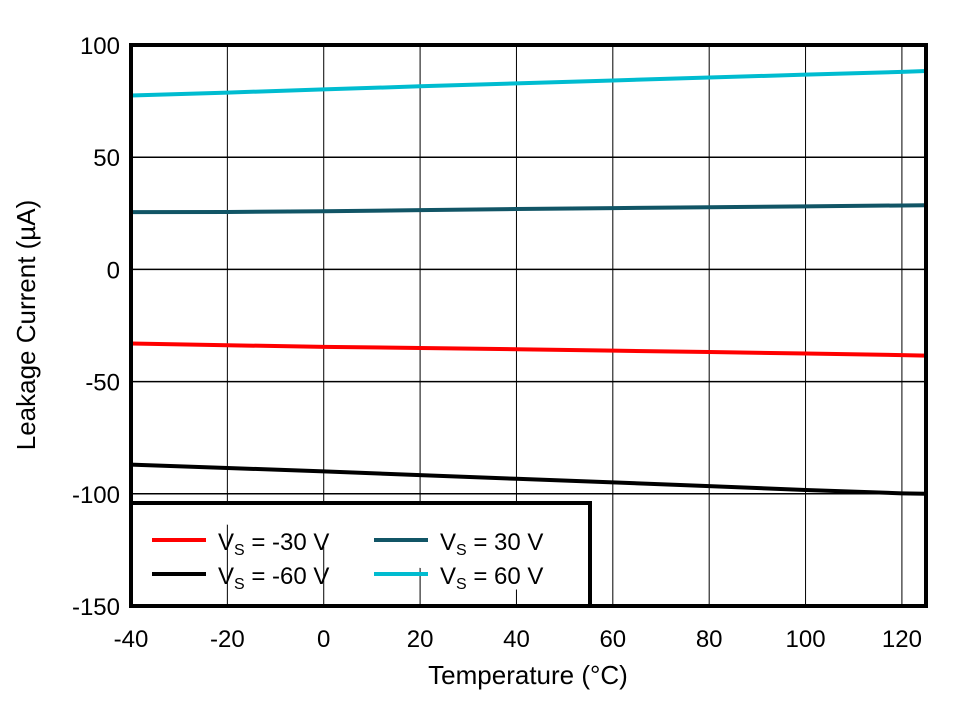 The width and height of the screenshot is (974, 706). I want to click on x-tick-label: 0, so click(323, 639).